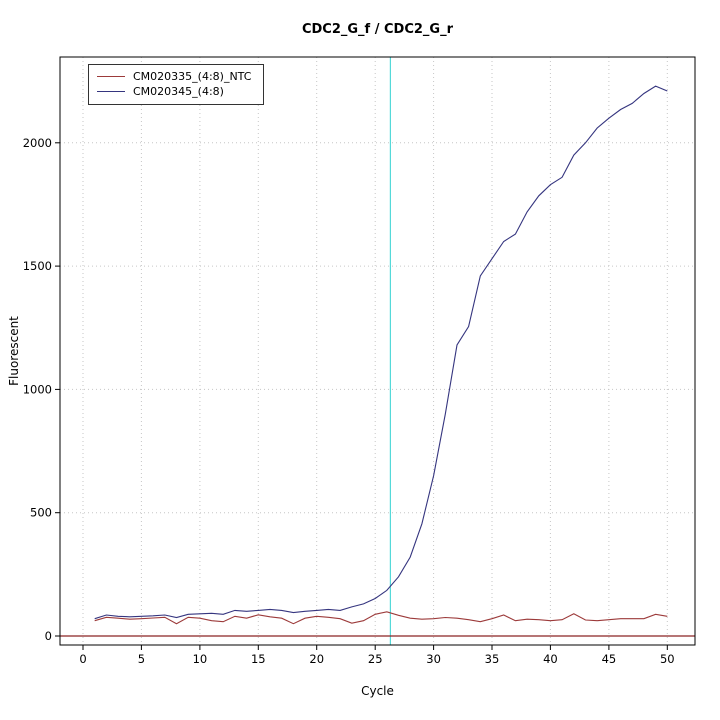 The width and height of the screenshot is (720, 720). Describe the element at coordinates (609, 659) in the screenshot. I see `x-tick-label: 45` at that location.